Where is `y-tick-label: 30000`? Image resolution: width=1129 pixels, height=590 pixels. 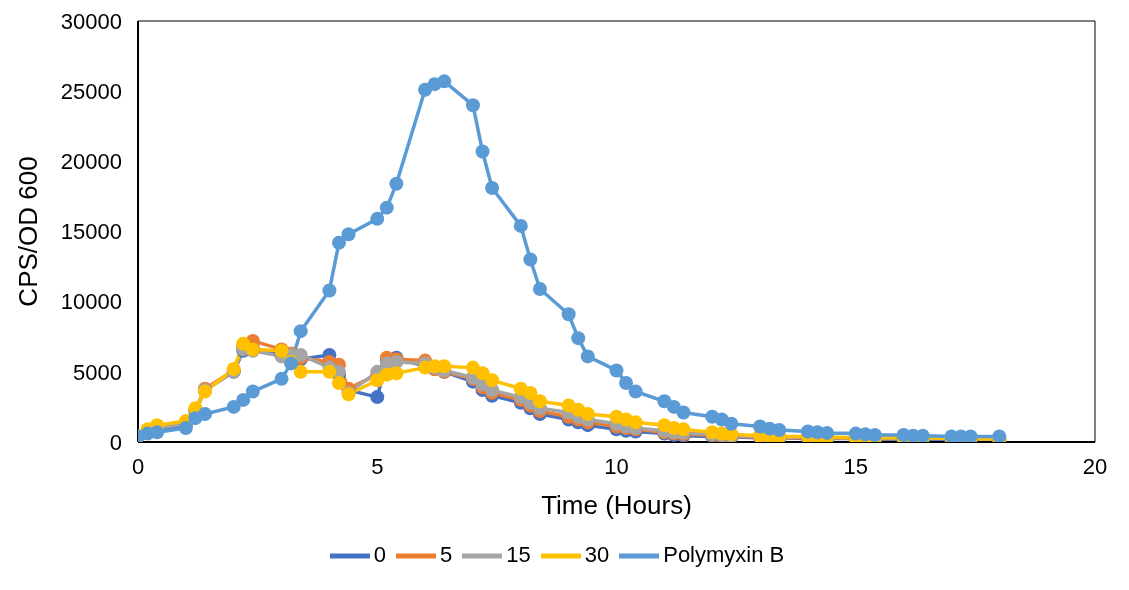 y-tick-label: 30000 is located at coordinates (91, 21).